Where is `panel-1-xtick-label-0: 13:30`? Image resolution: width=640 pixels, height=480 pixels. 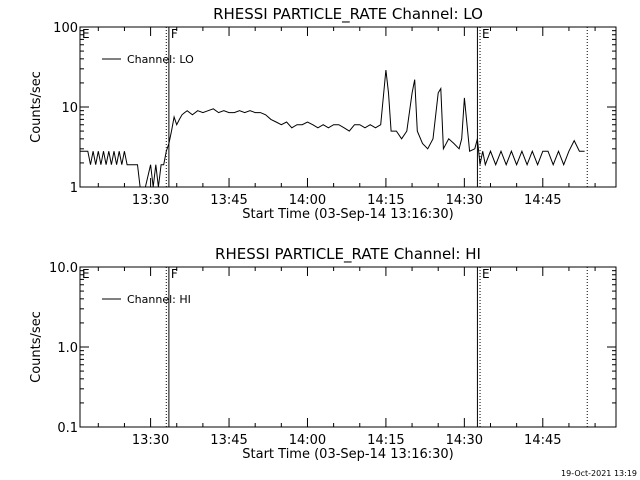 panel-1-xtick-label-0: 13:30 is located at coordinates (150, 200).